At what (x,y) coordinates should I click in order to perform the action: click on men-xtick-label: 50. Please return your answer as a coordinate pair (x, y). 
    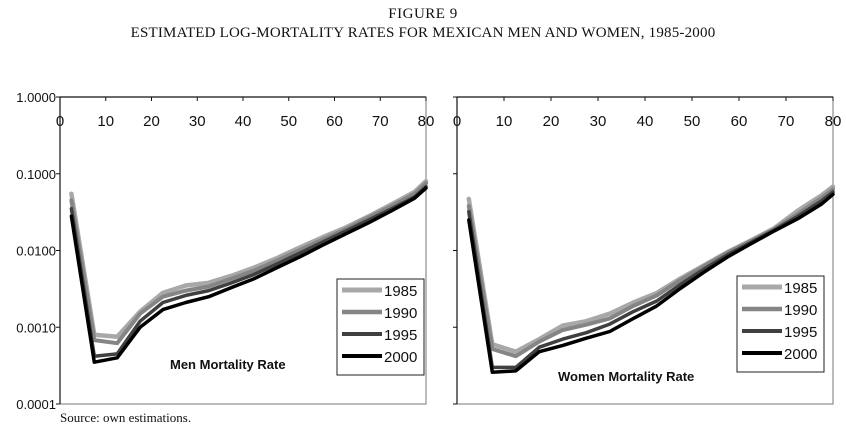
    Looking at the image, I should click on (288, 121).